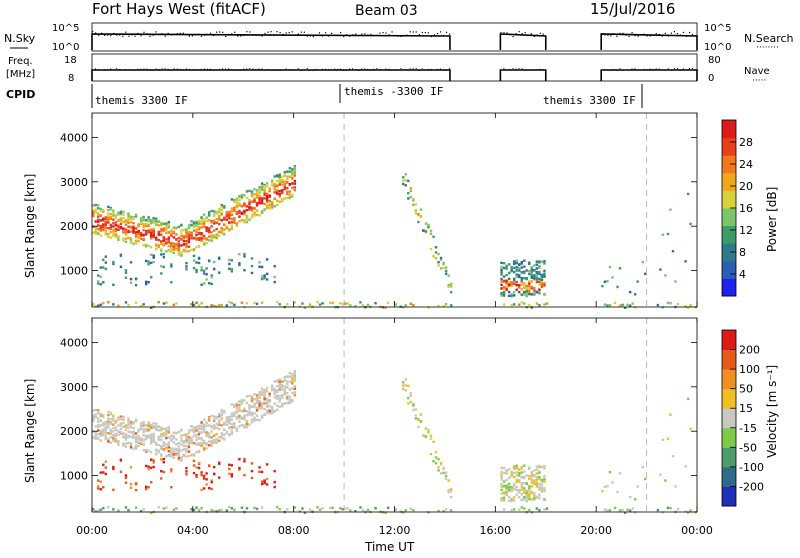 This screenshot has width=800, height=558. What do you see at coordinates (20, 61) in the screenshot?
I see `freq-label-line1: Freq.` at bounding box center [20, 61].